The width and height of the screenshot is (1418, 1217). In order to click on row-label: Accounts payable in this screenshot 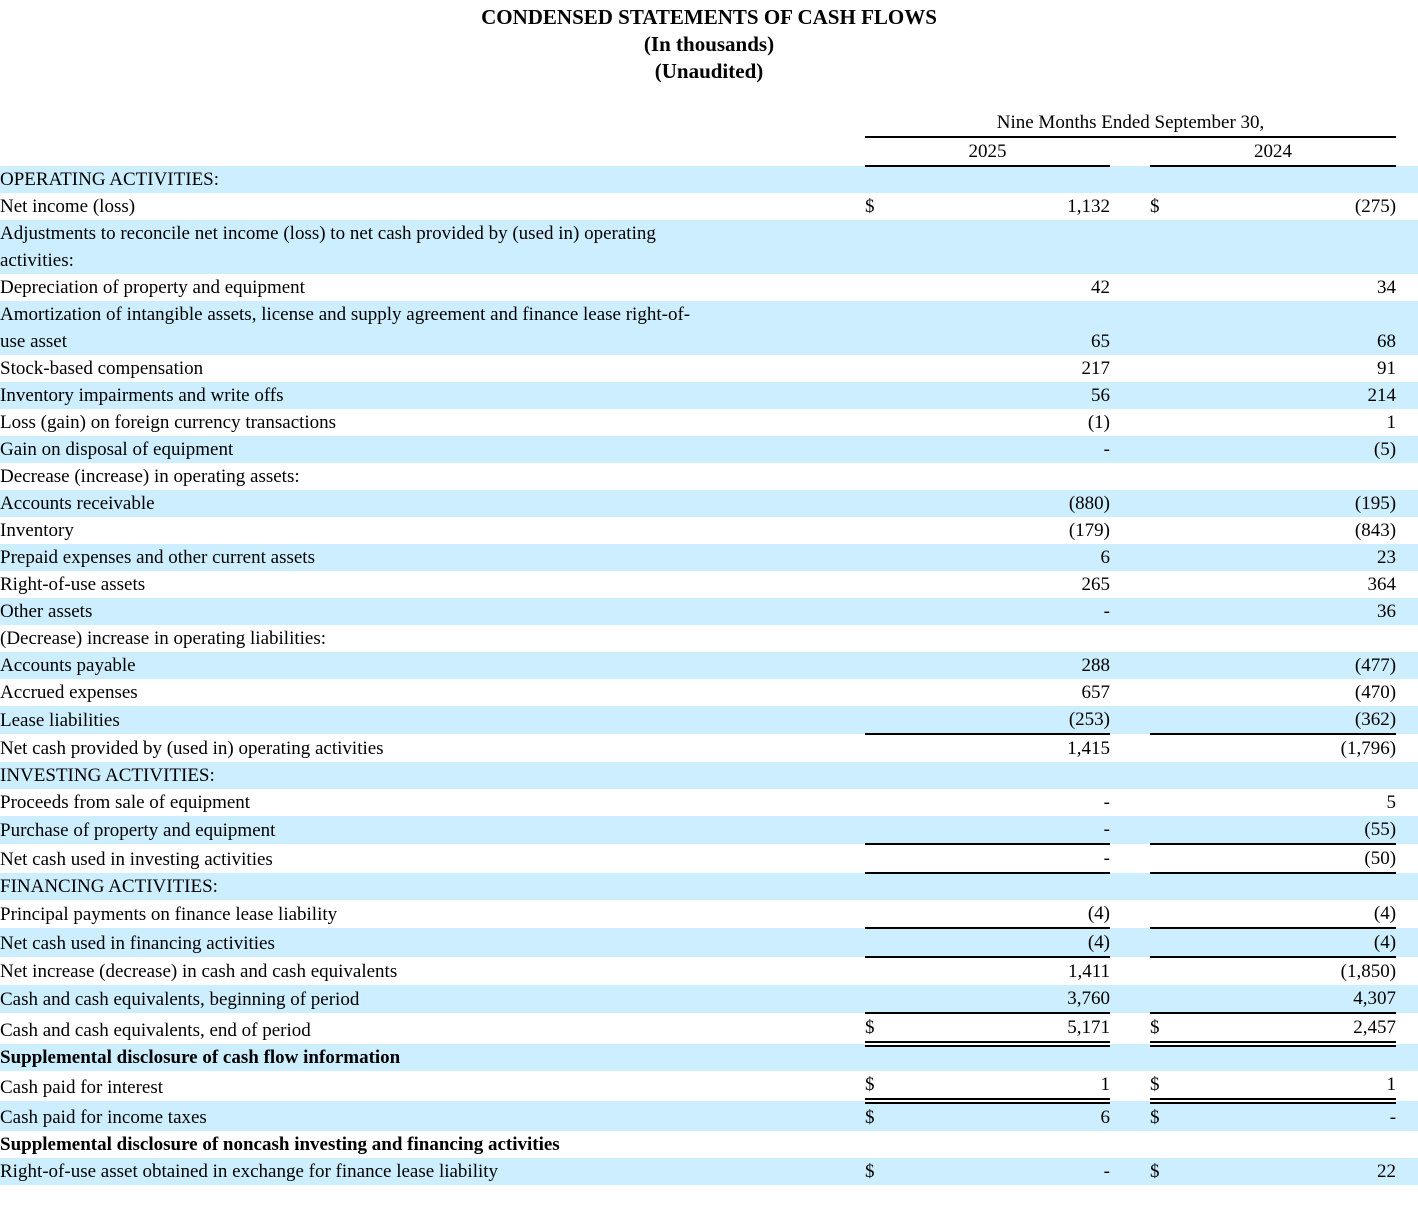, I will do `click(432, 665)`.